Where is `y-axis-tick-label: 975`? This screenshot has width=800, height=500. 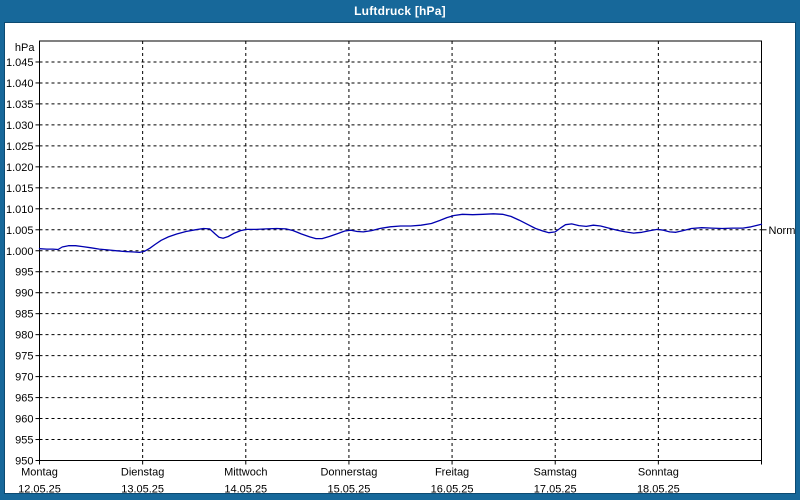 y-axis-tick-label: 975 is located at coordinates (24, 357).